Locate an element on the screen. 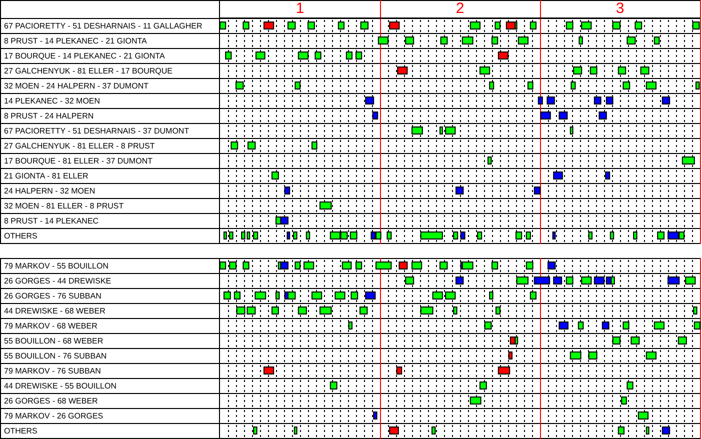  y-tick-label: 44 DREWISKE - 55 BOUILLON is located at coordinates (60, 385).